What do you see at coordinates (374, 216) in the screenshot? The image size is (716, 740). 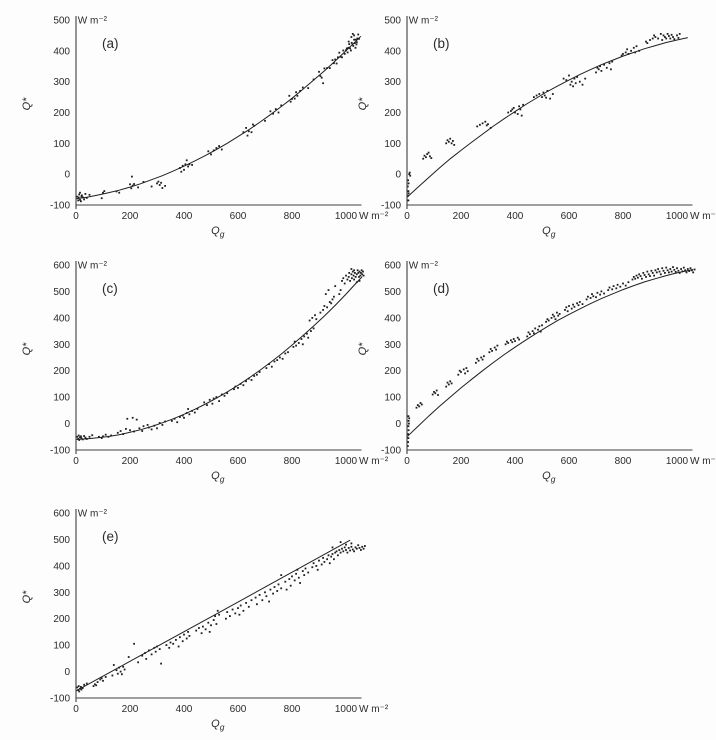 I see `x-axis-unit-label: W m⁻²` at bounding box center [374, 216].